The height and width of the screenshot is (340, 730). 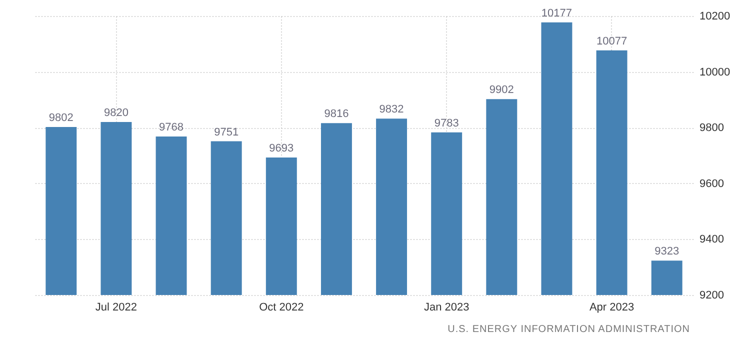 I want to click on x-tick-label: Jan 2023, so click(x=447, y=308).